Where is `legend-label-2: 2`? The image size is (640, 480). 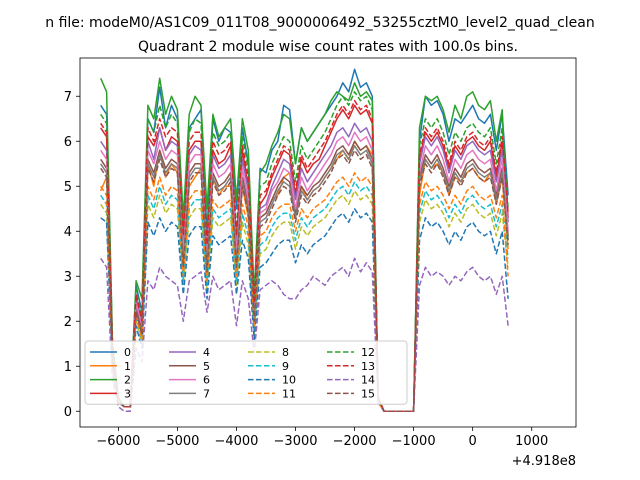
legend-label-2: 2 is located at coordinates (127, 380).